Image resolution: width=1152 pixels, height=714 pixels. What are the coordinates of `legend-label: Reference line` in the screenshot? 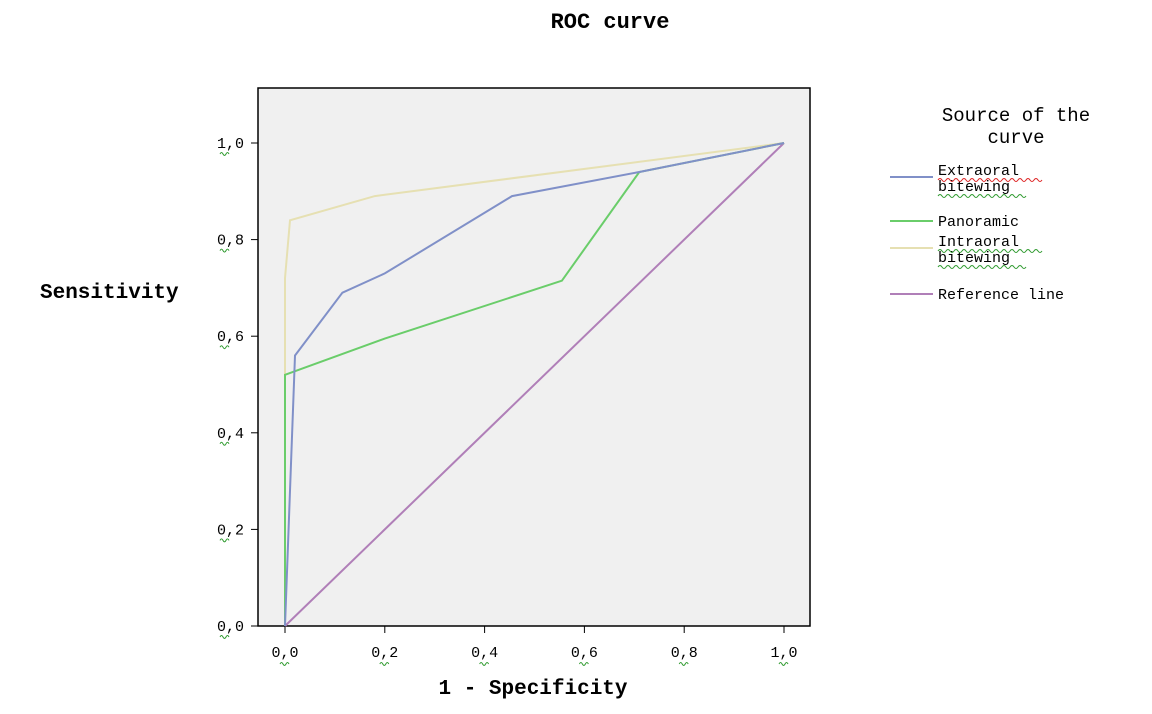 It's located at (1001, 295).